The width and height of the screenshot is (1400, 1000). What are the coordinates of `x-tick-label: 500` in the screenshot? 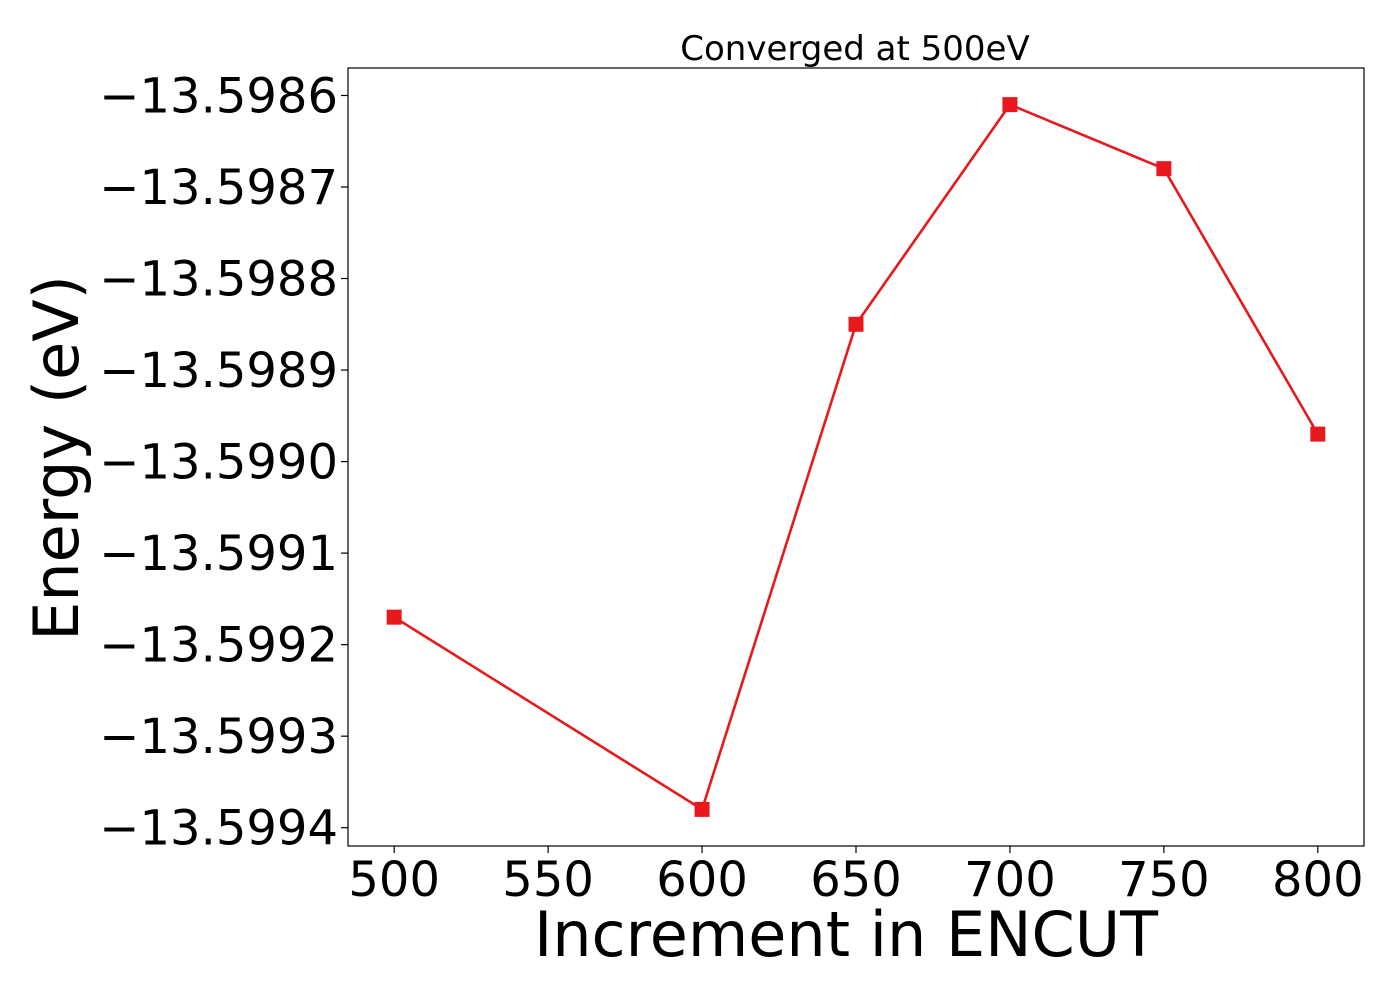 It's located at (394, 880).